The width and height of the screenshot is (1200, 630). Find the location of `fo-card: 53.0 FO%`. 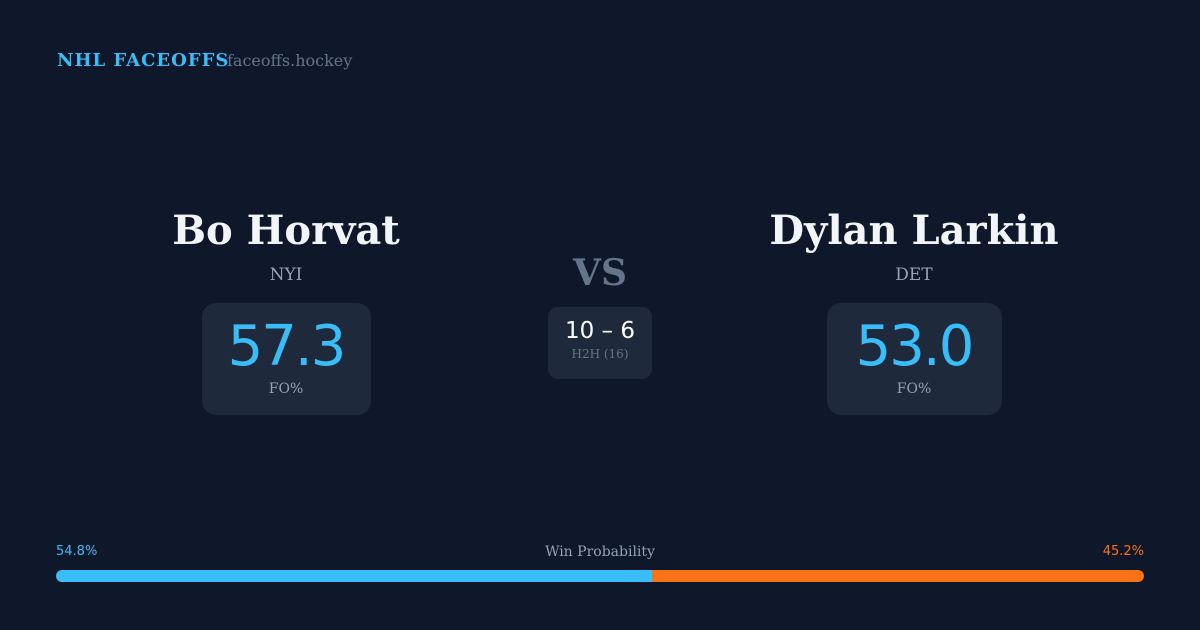

fo-card: 53.0 FO% is located at coordinates (914, 359).